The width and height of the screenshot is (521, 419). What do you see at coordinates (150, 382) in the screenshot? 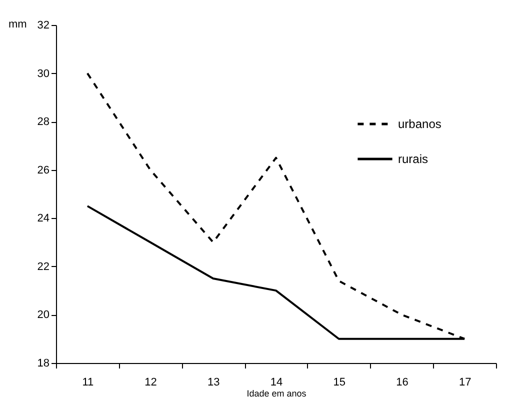
I see `x-tick-label: 12` at bounding box center [150, 382].